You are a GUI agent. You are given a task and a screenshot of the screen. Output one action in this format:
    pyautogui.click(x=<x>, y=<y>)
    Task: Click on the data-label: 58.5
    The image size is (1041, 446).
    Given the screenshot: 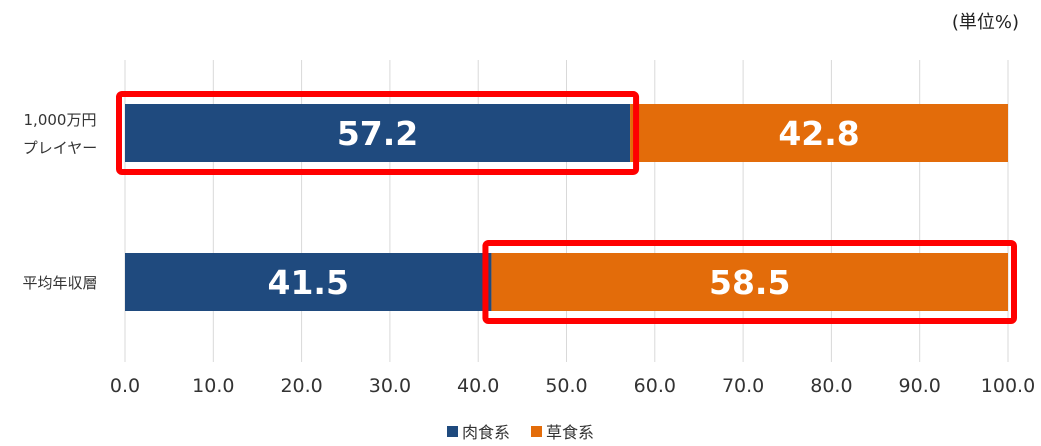 What is the action you would take?
    pyautogui.click(x=749, y=282)
    